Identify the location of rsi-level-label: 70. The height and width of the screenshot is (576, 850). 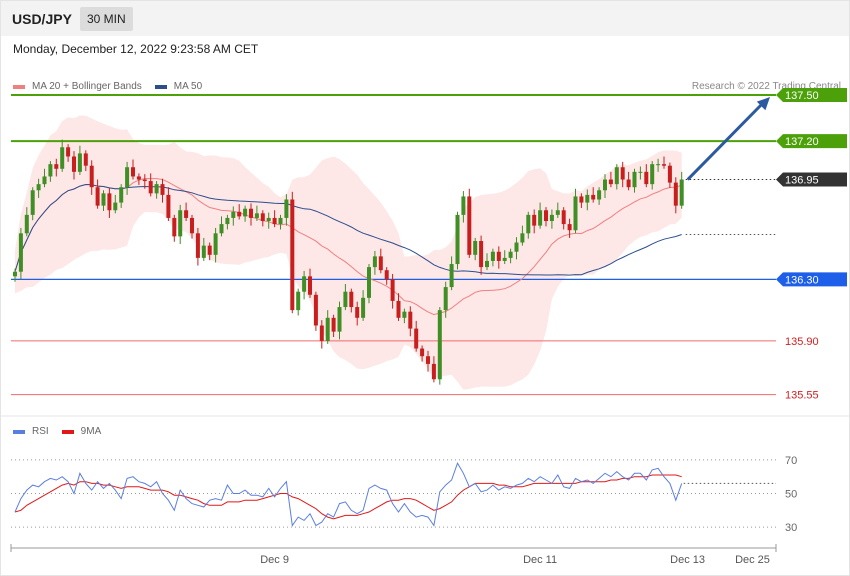
(791, 461).